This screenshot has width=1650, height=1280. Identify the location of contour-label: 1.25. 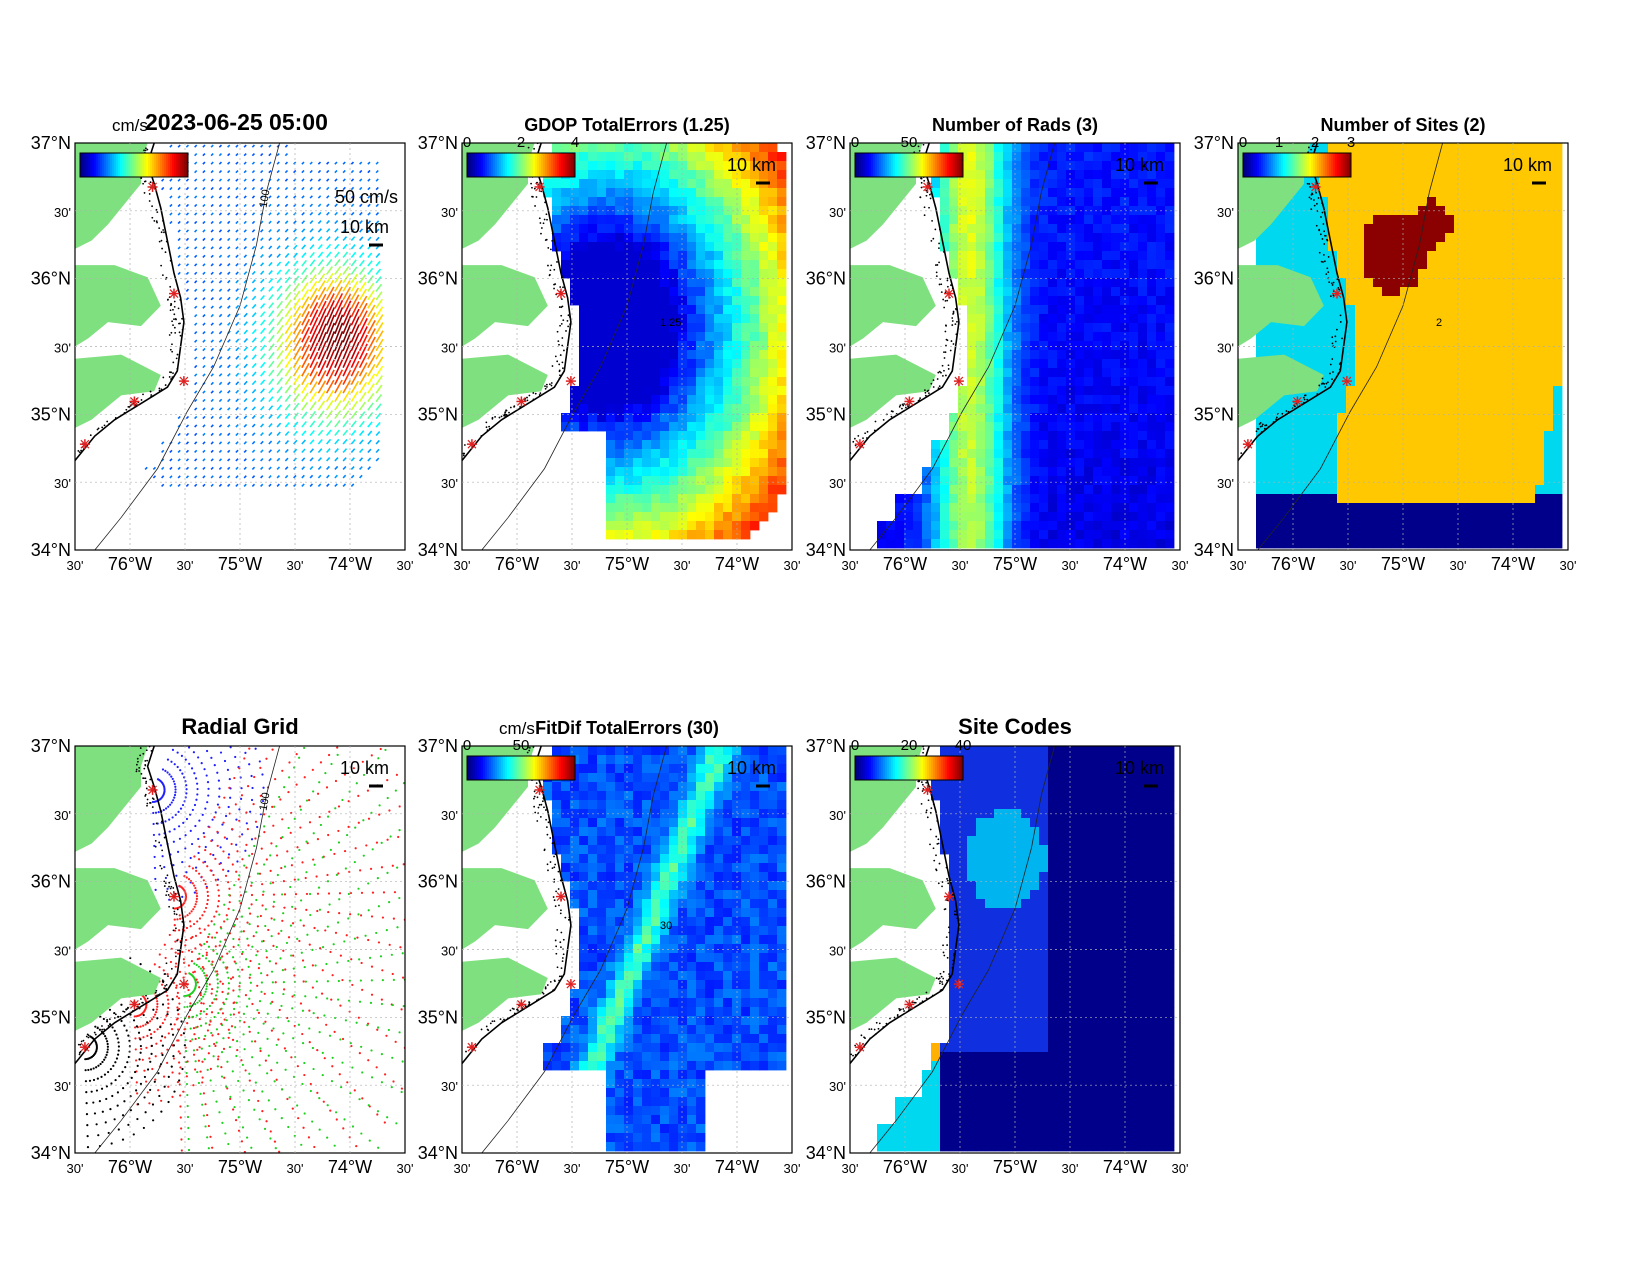
(670, 323).